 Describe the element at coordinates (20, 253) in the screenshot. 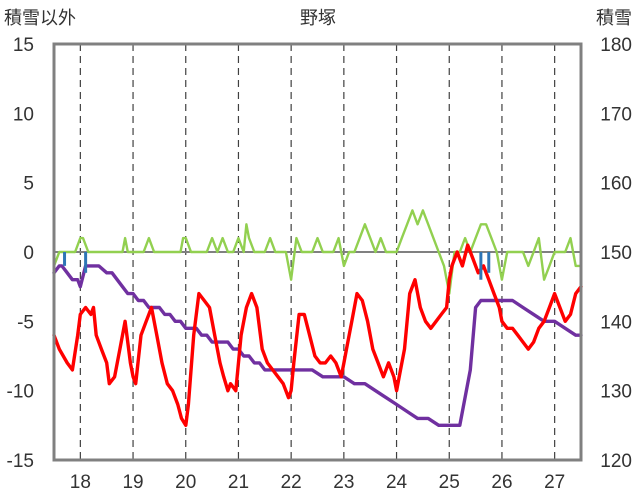

I see `left-axis-ticks: 15 10 5 0 -5 -10 -15` at that location.